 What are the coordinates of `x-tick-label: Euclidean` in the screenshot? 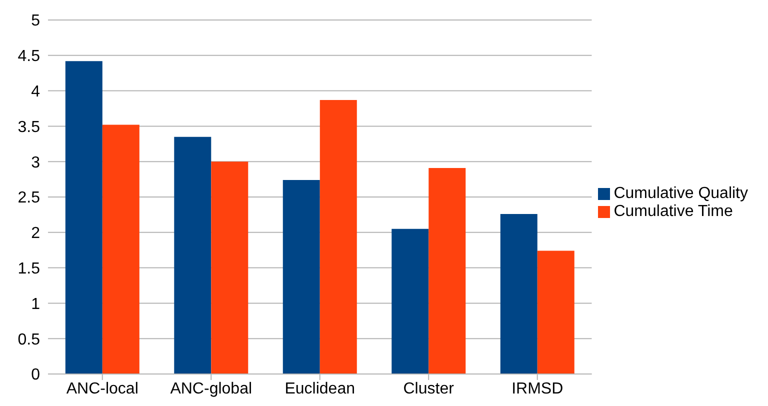 It's located at (319, 389).